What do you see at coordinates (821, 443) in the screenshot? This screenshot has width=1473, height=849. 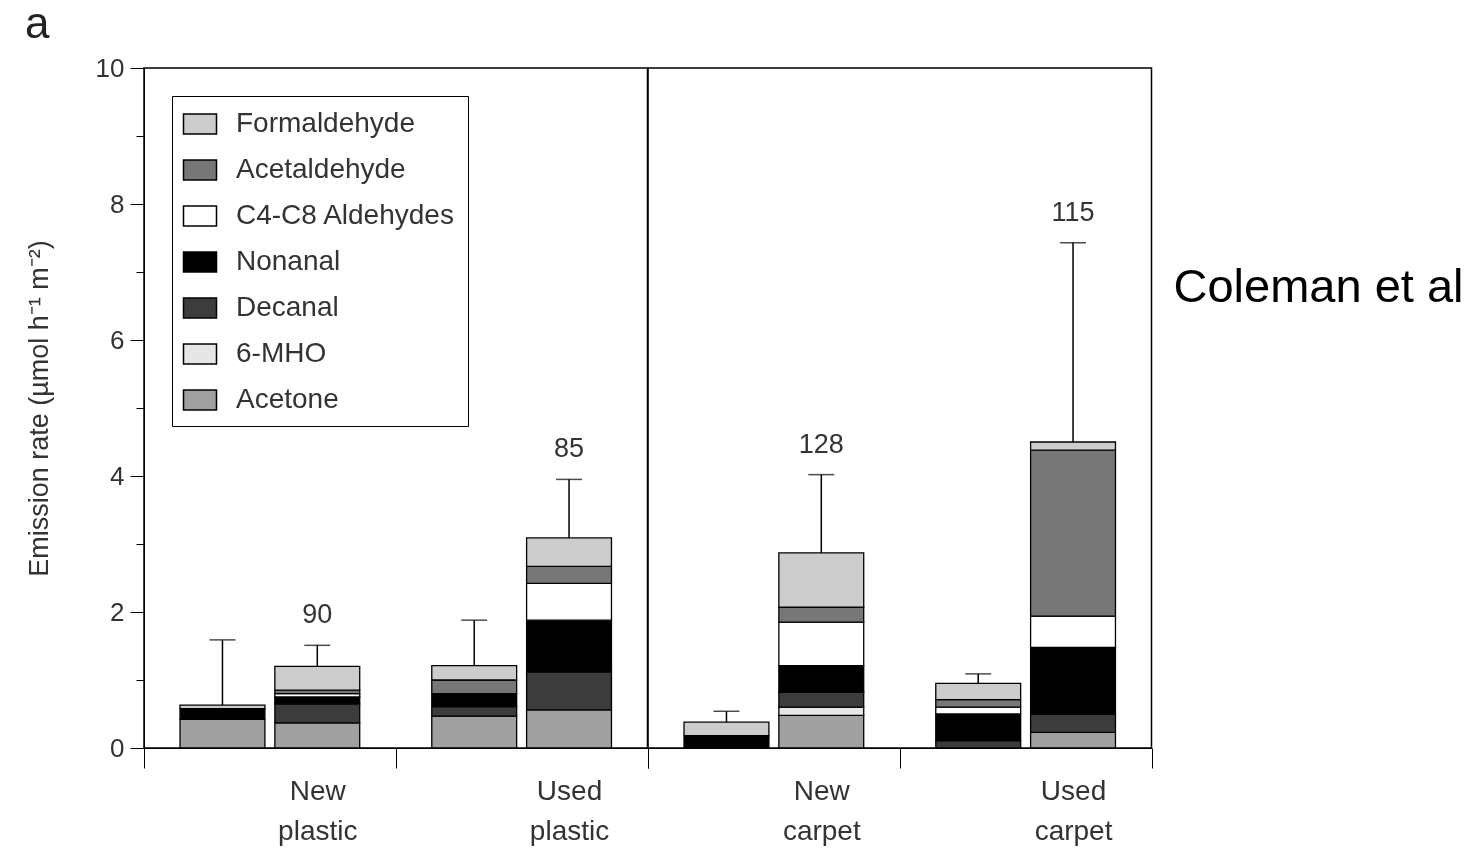 I see `annotation: 128` at bounding box center [821, 443].